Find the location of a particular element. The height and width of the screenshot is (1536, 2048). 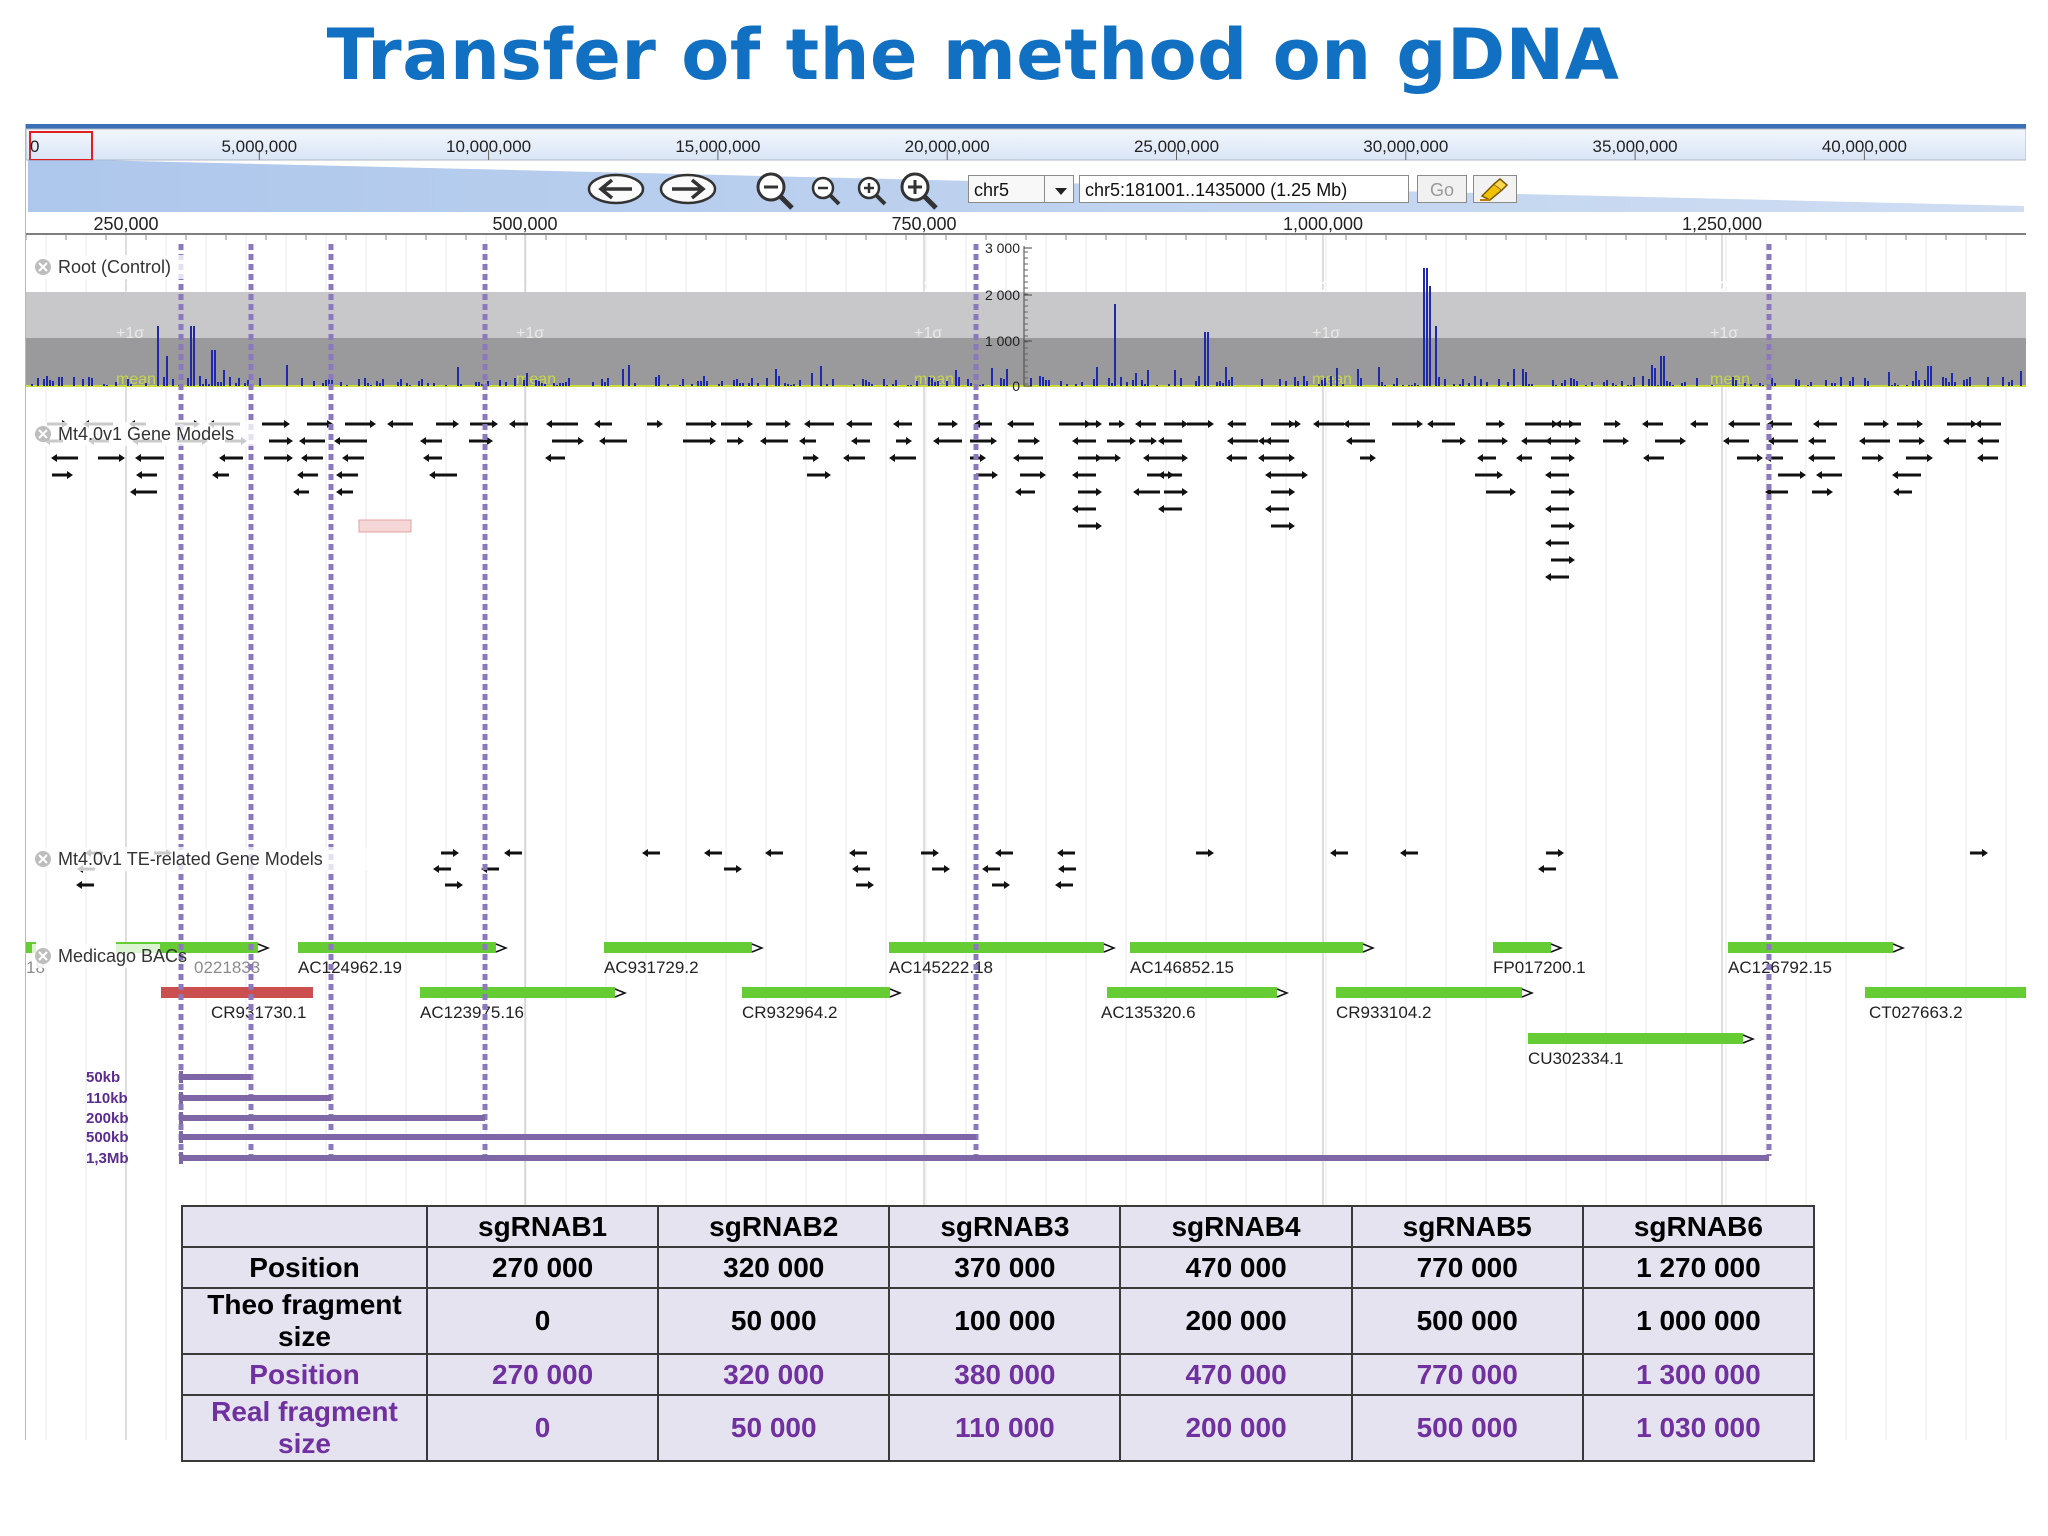

zoom-out-large-button is located at coordinates (776, 191).